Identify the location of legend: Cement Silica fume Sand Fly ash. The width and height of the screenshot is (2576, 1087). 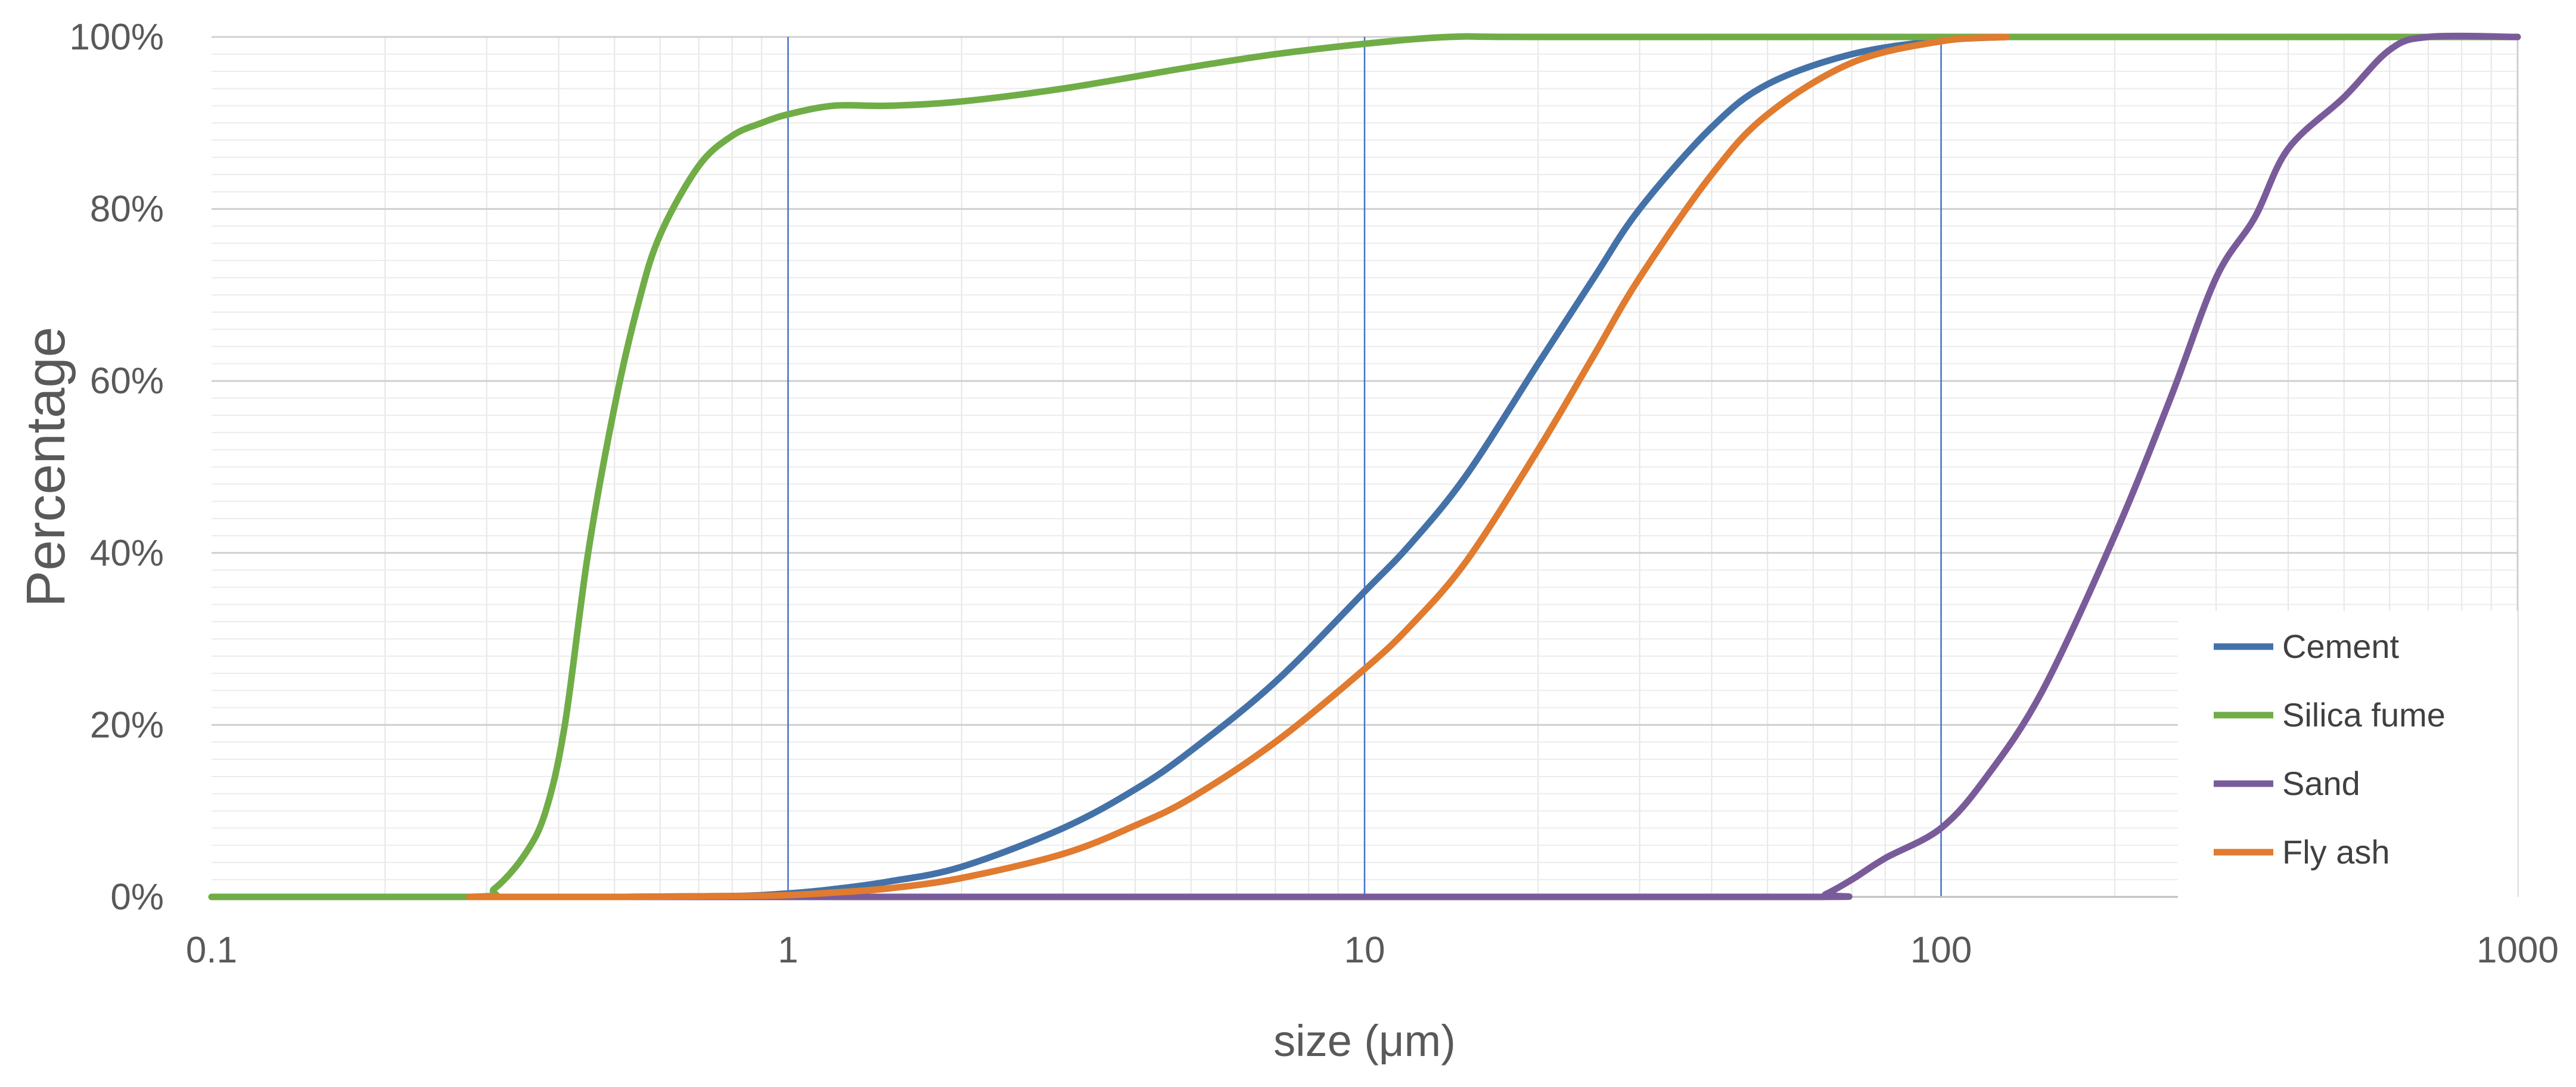
(2348, 757).